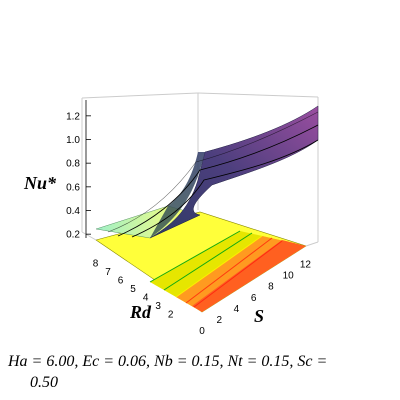 Image resolution: width=400 pixels, height=400 pixels. What do you see at coordinates (121, 280) in the screenshot?
I see `rd-tick-label: 6` at bounding box center [121, 280].